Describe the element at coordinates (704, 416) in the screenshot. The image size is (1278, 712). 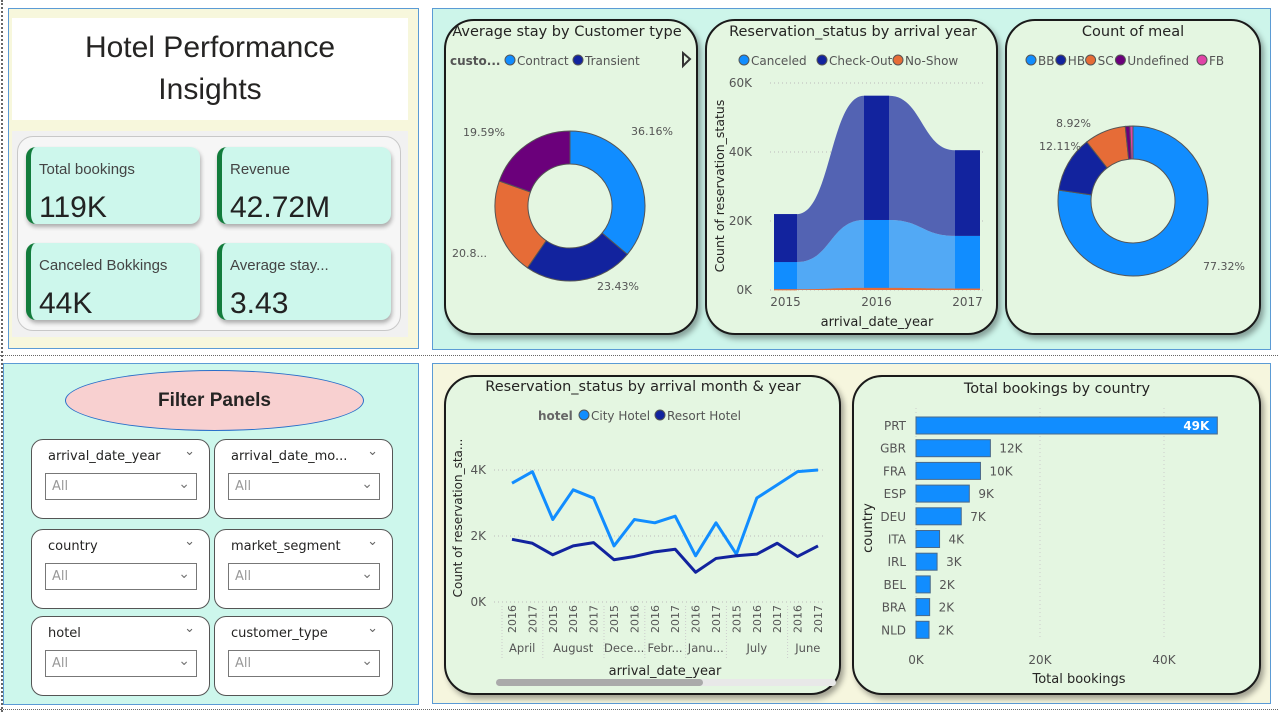
I see `legend-item: Resort Hotel` at that location.